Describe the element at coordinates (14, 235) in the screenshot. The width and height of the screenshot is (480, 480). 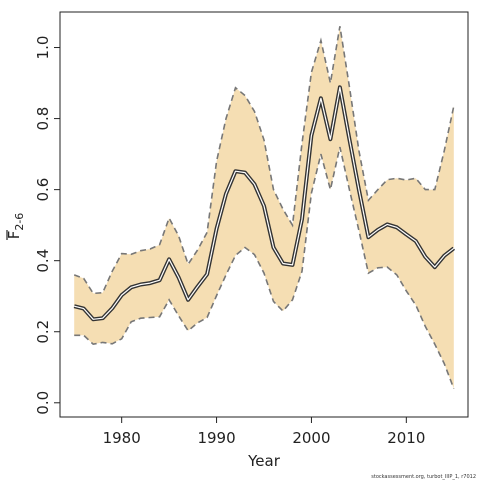
I see `y-axis-title-main: F` at that location.